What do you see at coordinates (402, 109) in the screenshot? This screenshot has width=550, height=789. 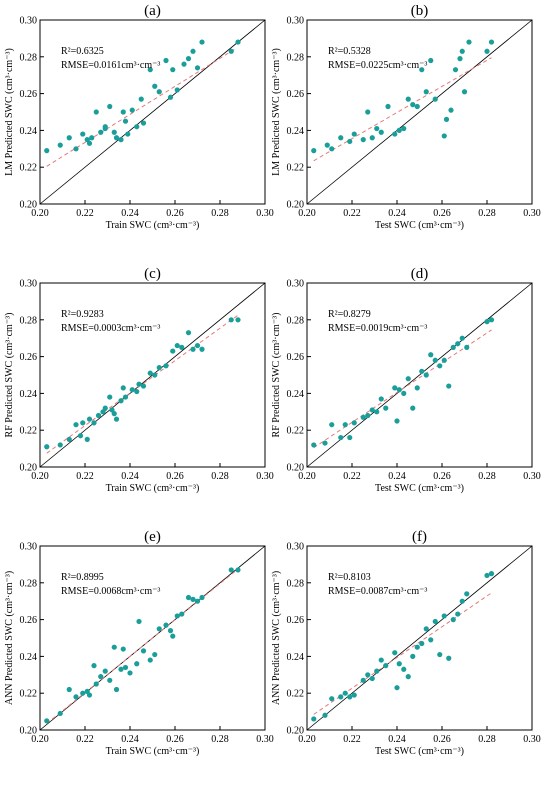 I see `fit-line` at bounding box center [402, 109].